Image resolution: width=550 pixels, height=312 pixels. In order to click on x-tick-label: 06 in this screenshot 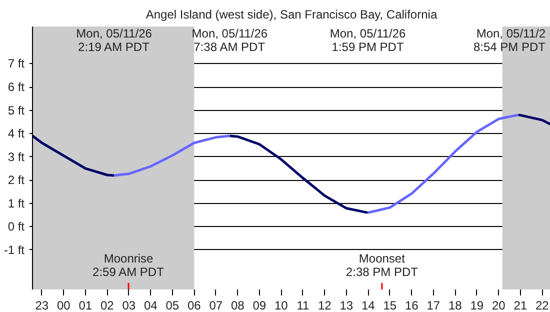, I will do `click(194, 305)`.